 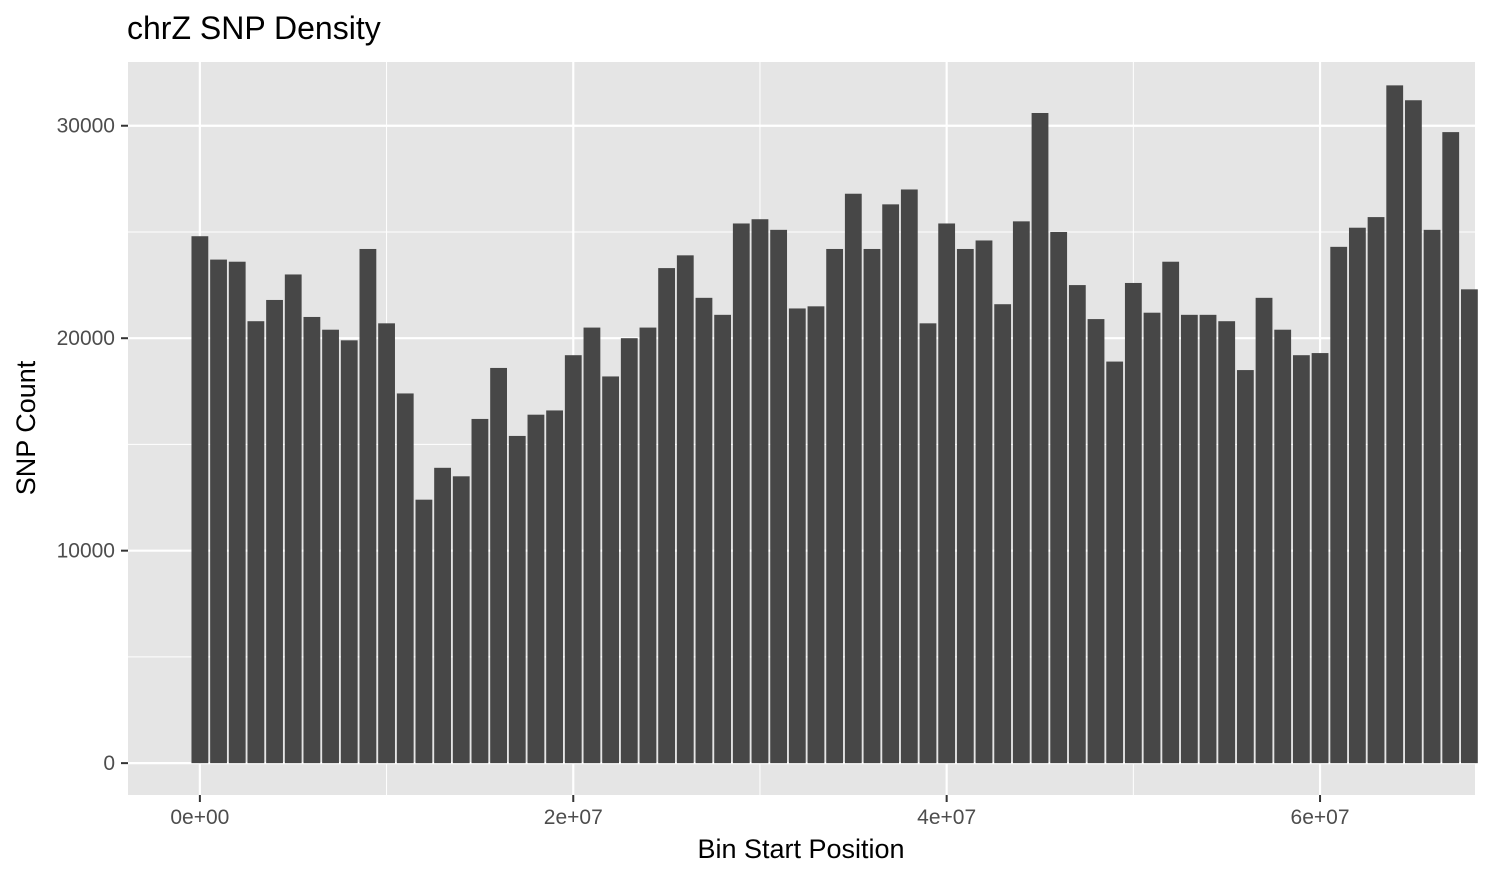 What do you see at coordinates (199, 817) in the screenshot?
I see `x-tick-label: 0e+00` at bounding box center [199, 817].